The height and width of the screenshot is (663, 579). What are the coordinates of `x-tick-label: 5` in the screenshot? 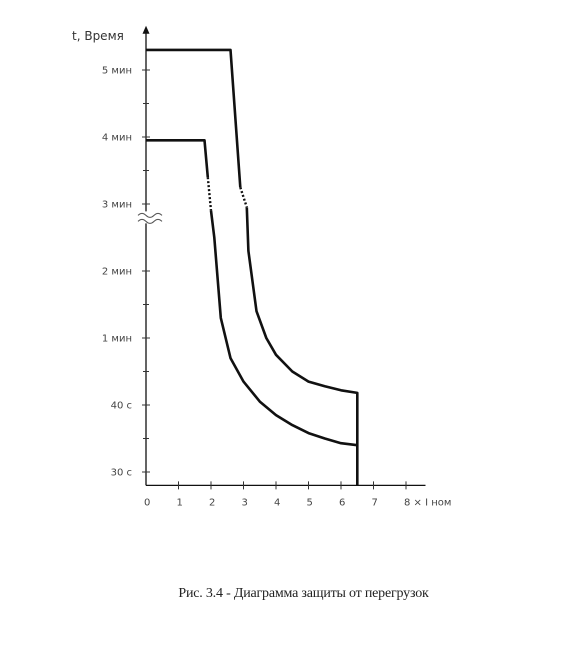 It's located at (310, 502).